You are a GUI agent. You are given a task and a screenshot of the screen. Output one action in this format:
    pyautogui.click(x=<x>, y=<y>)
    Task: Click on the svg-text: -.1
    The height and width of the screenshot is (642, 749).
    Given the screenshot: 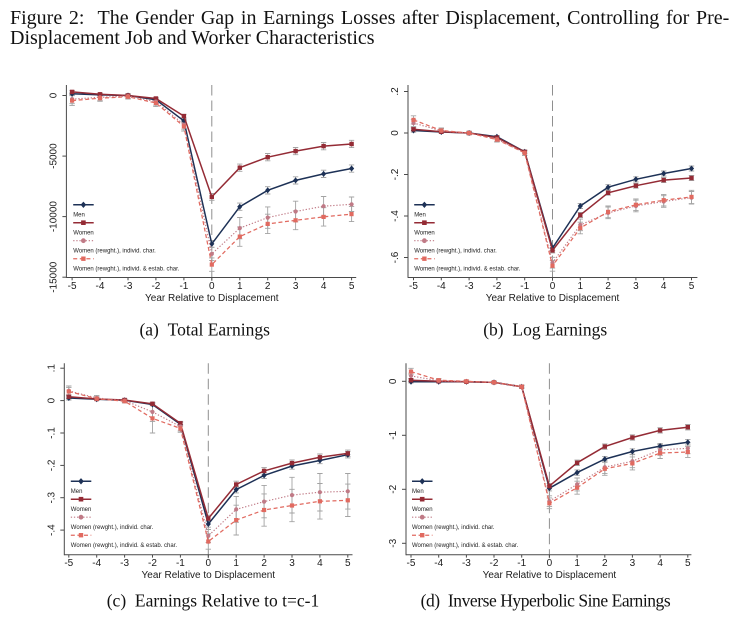 What is the action you would take?
    pyautogui.click(x=51, y=433)
    